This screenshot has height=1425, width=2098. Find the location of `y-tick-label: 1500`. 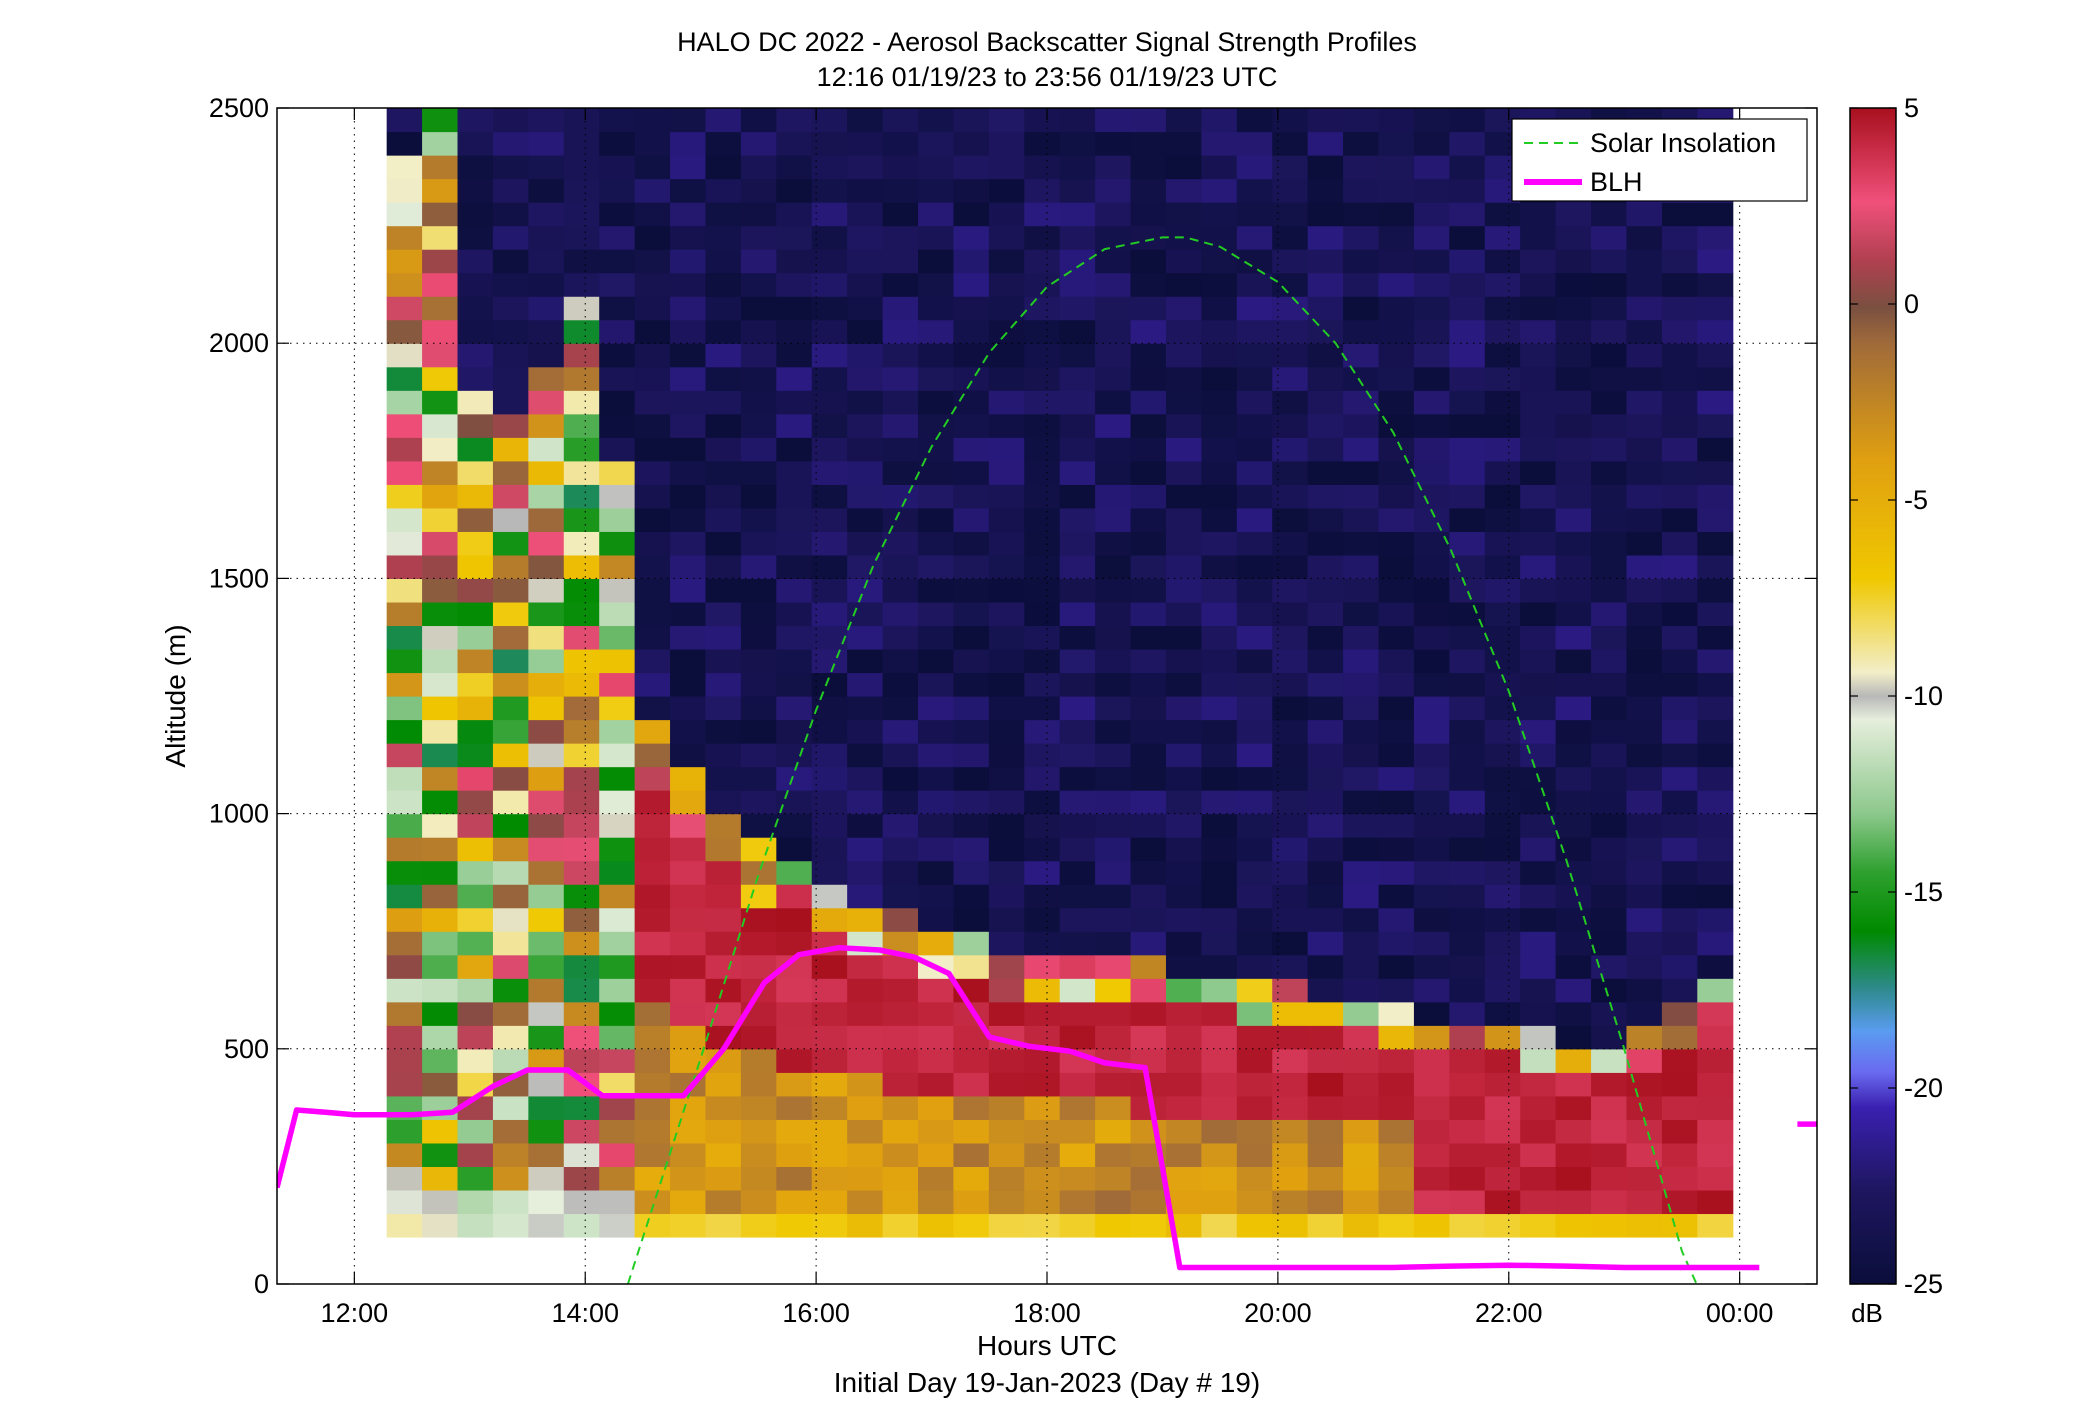

y-tick-label: 1500 is located at coordinates (239, 578).